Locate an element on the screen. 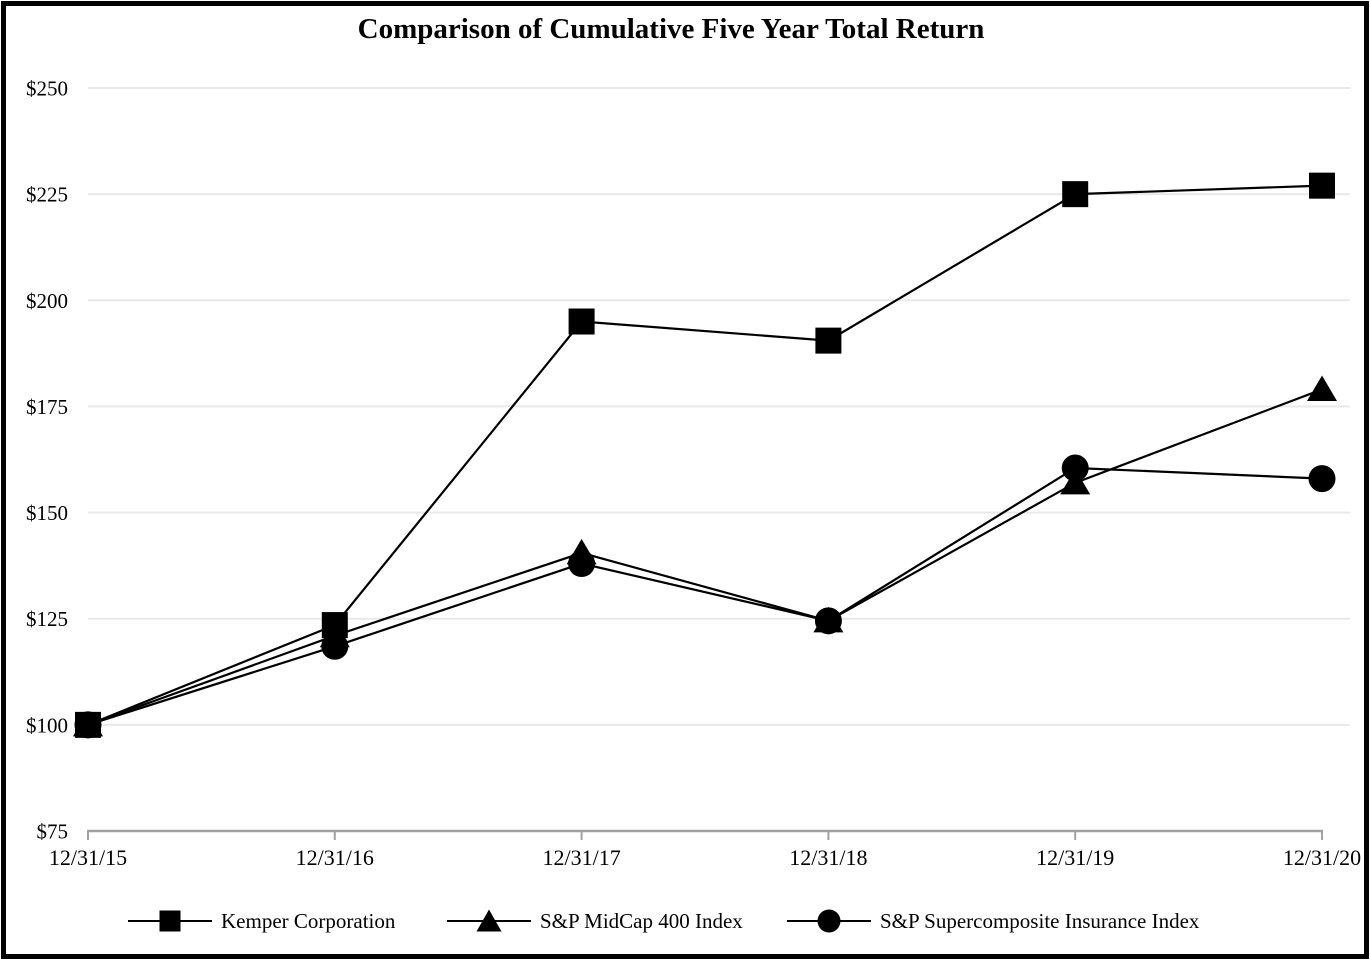 The image size is (1370, 960). x-axis-tick-label: 12/31/19 is located at coordinates (1075, 857).